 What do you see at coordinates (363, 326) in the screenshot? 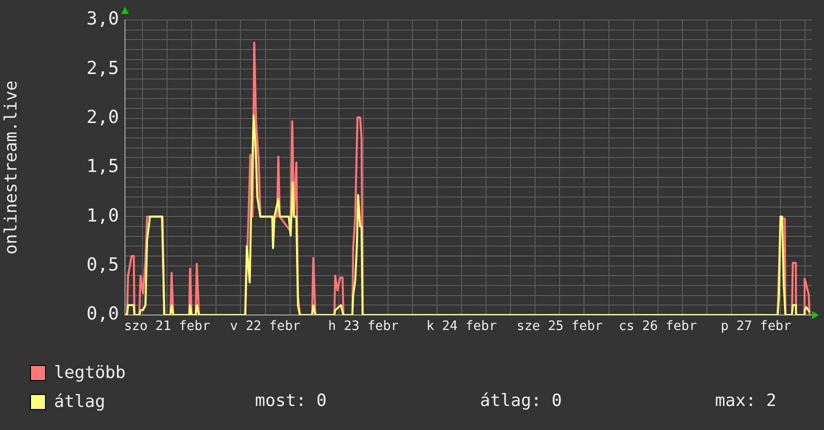
I see `x-tick-label: h 23 febr` at bounding box center [363, 326].